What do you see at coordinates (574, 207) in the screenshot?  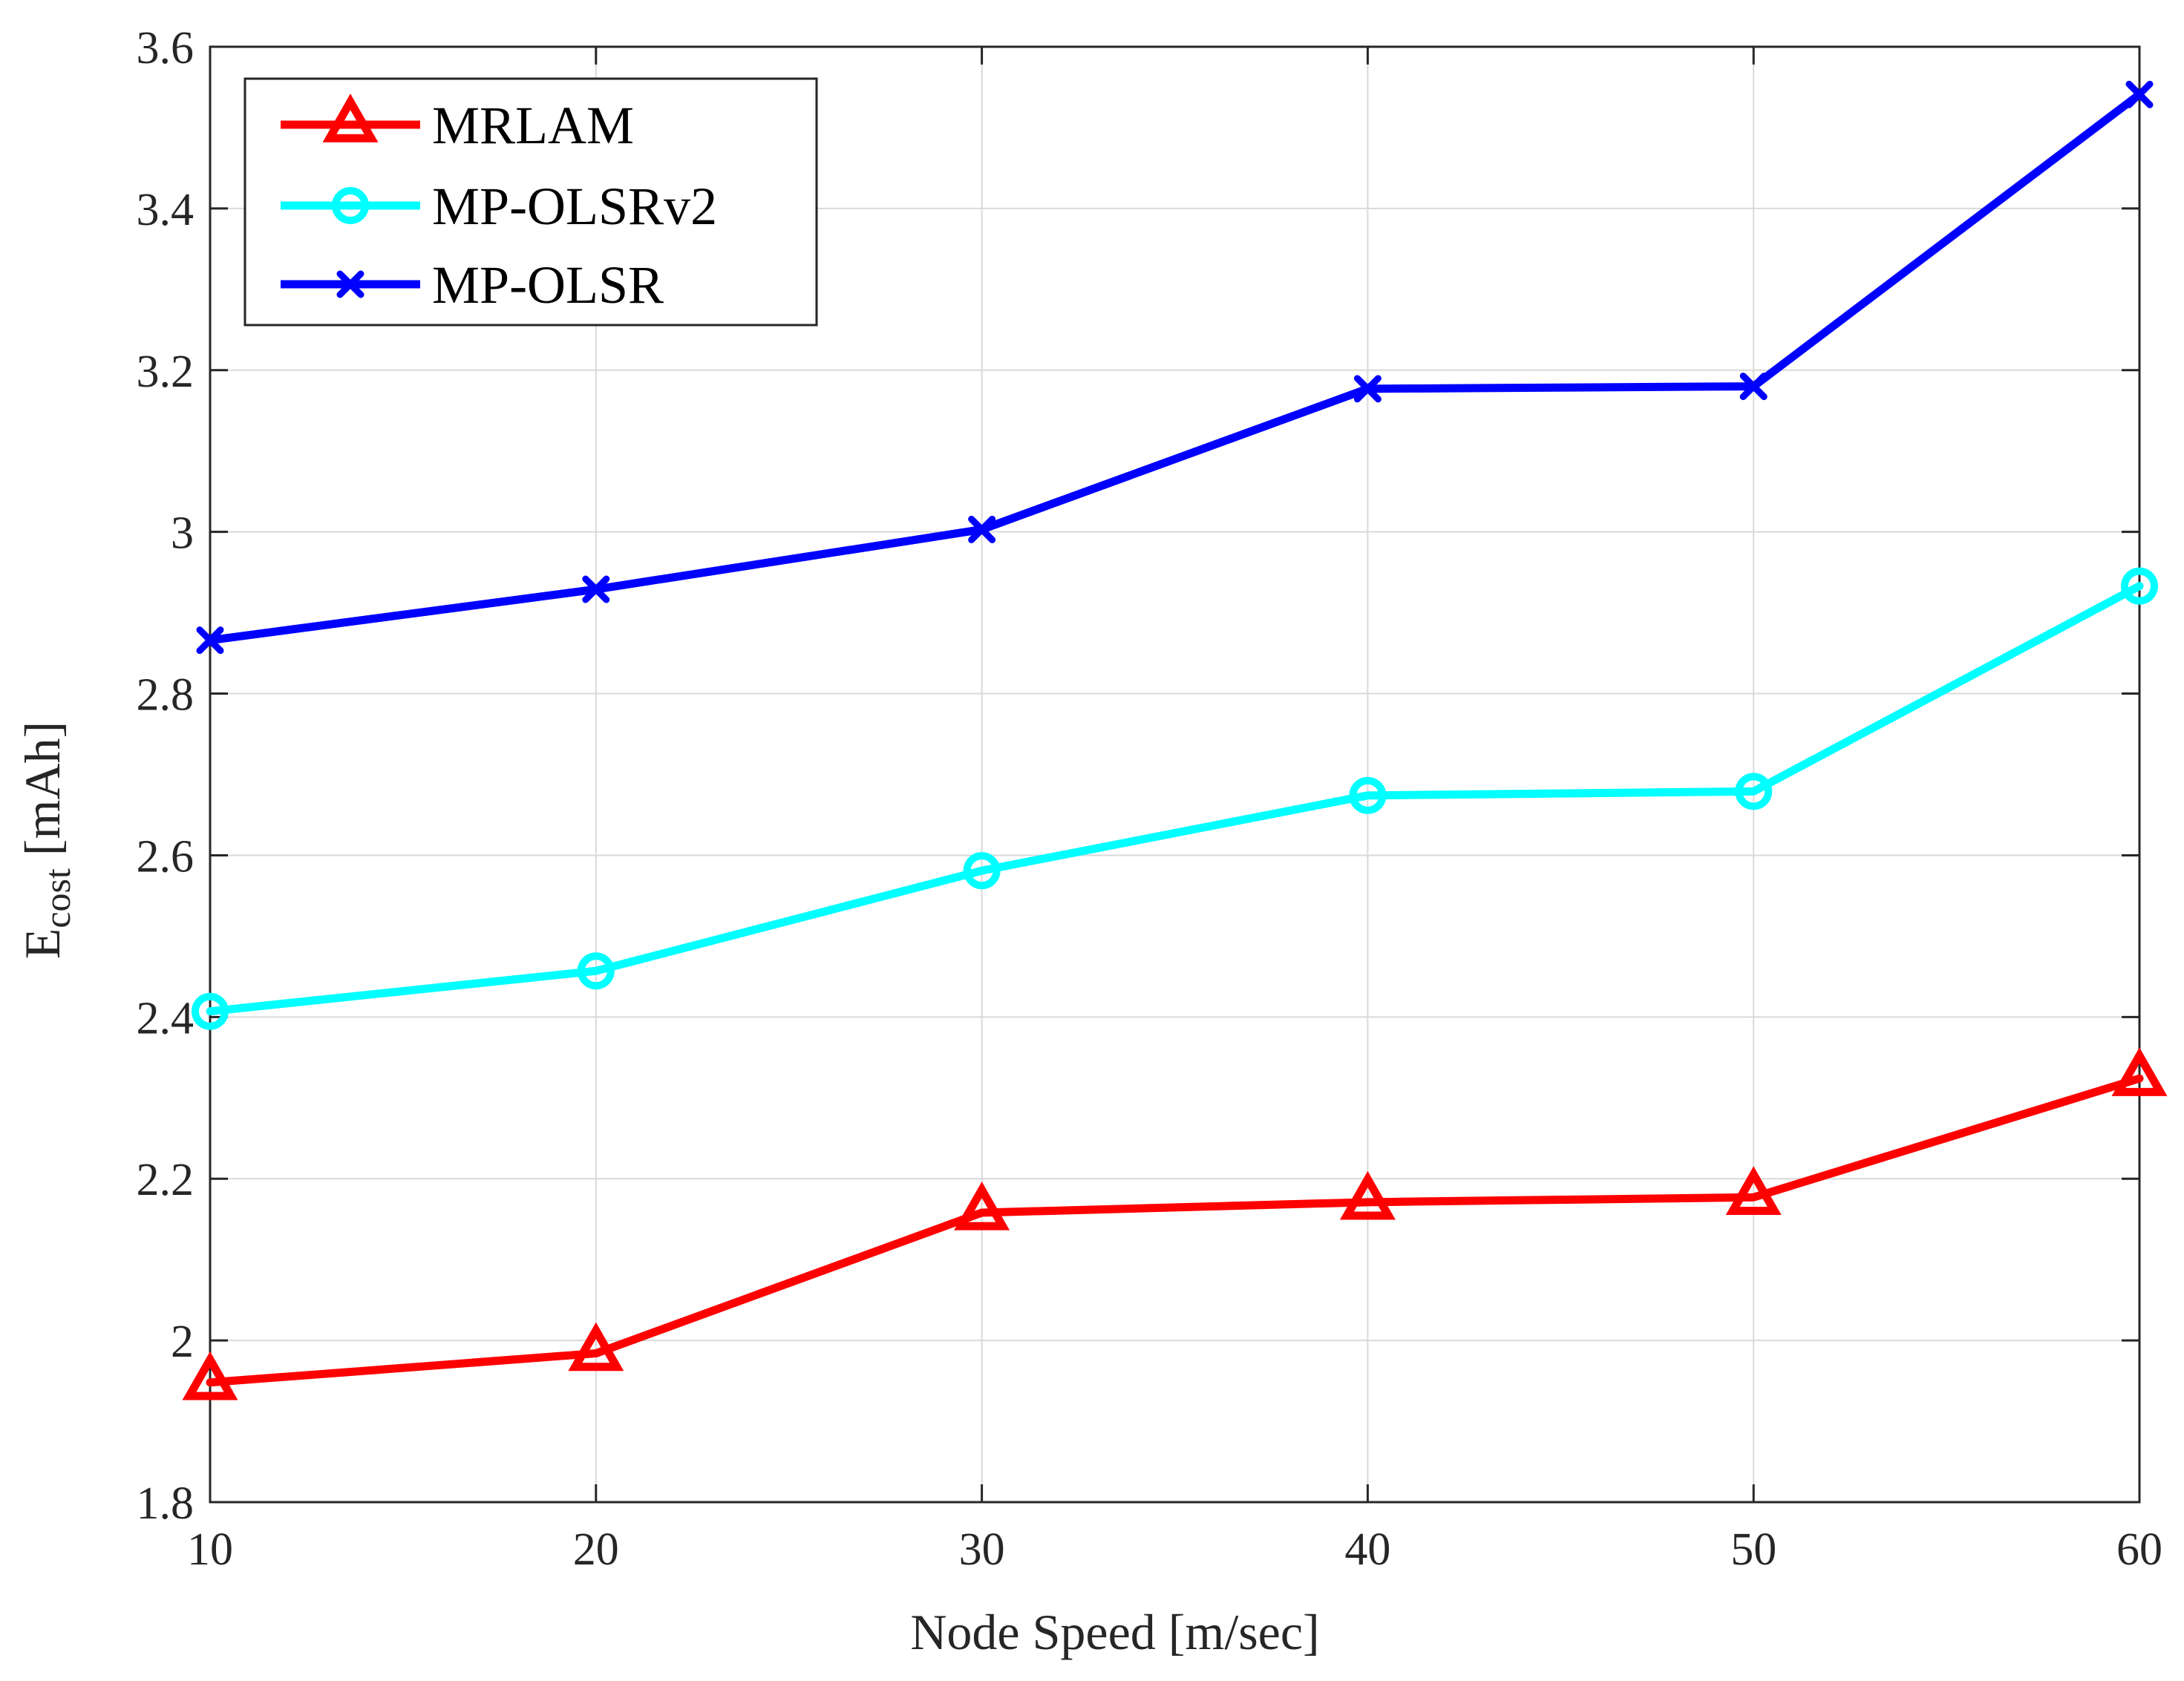 I see `legend-label-mp-olsrv2: MP-OLSRv2` at bounding box center [574, 207].